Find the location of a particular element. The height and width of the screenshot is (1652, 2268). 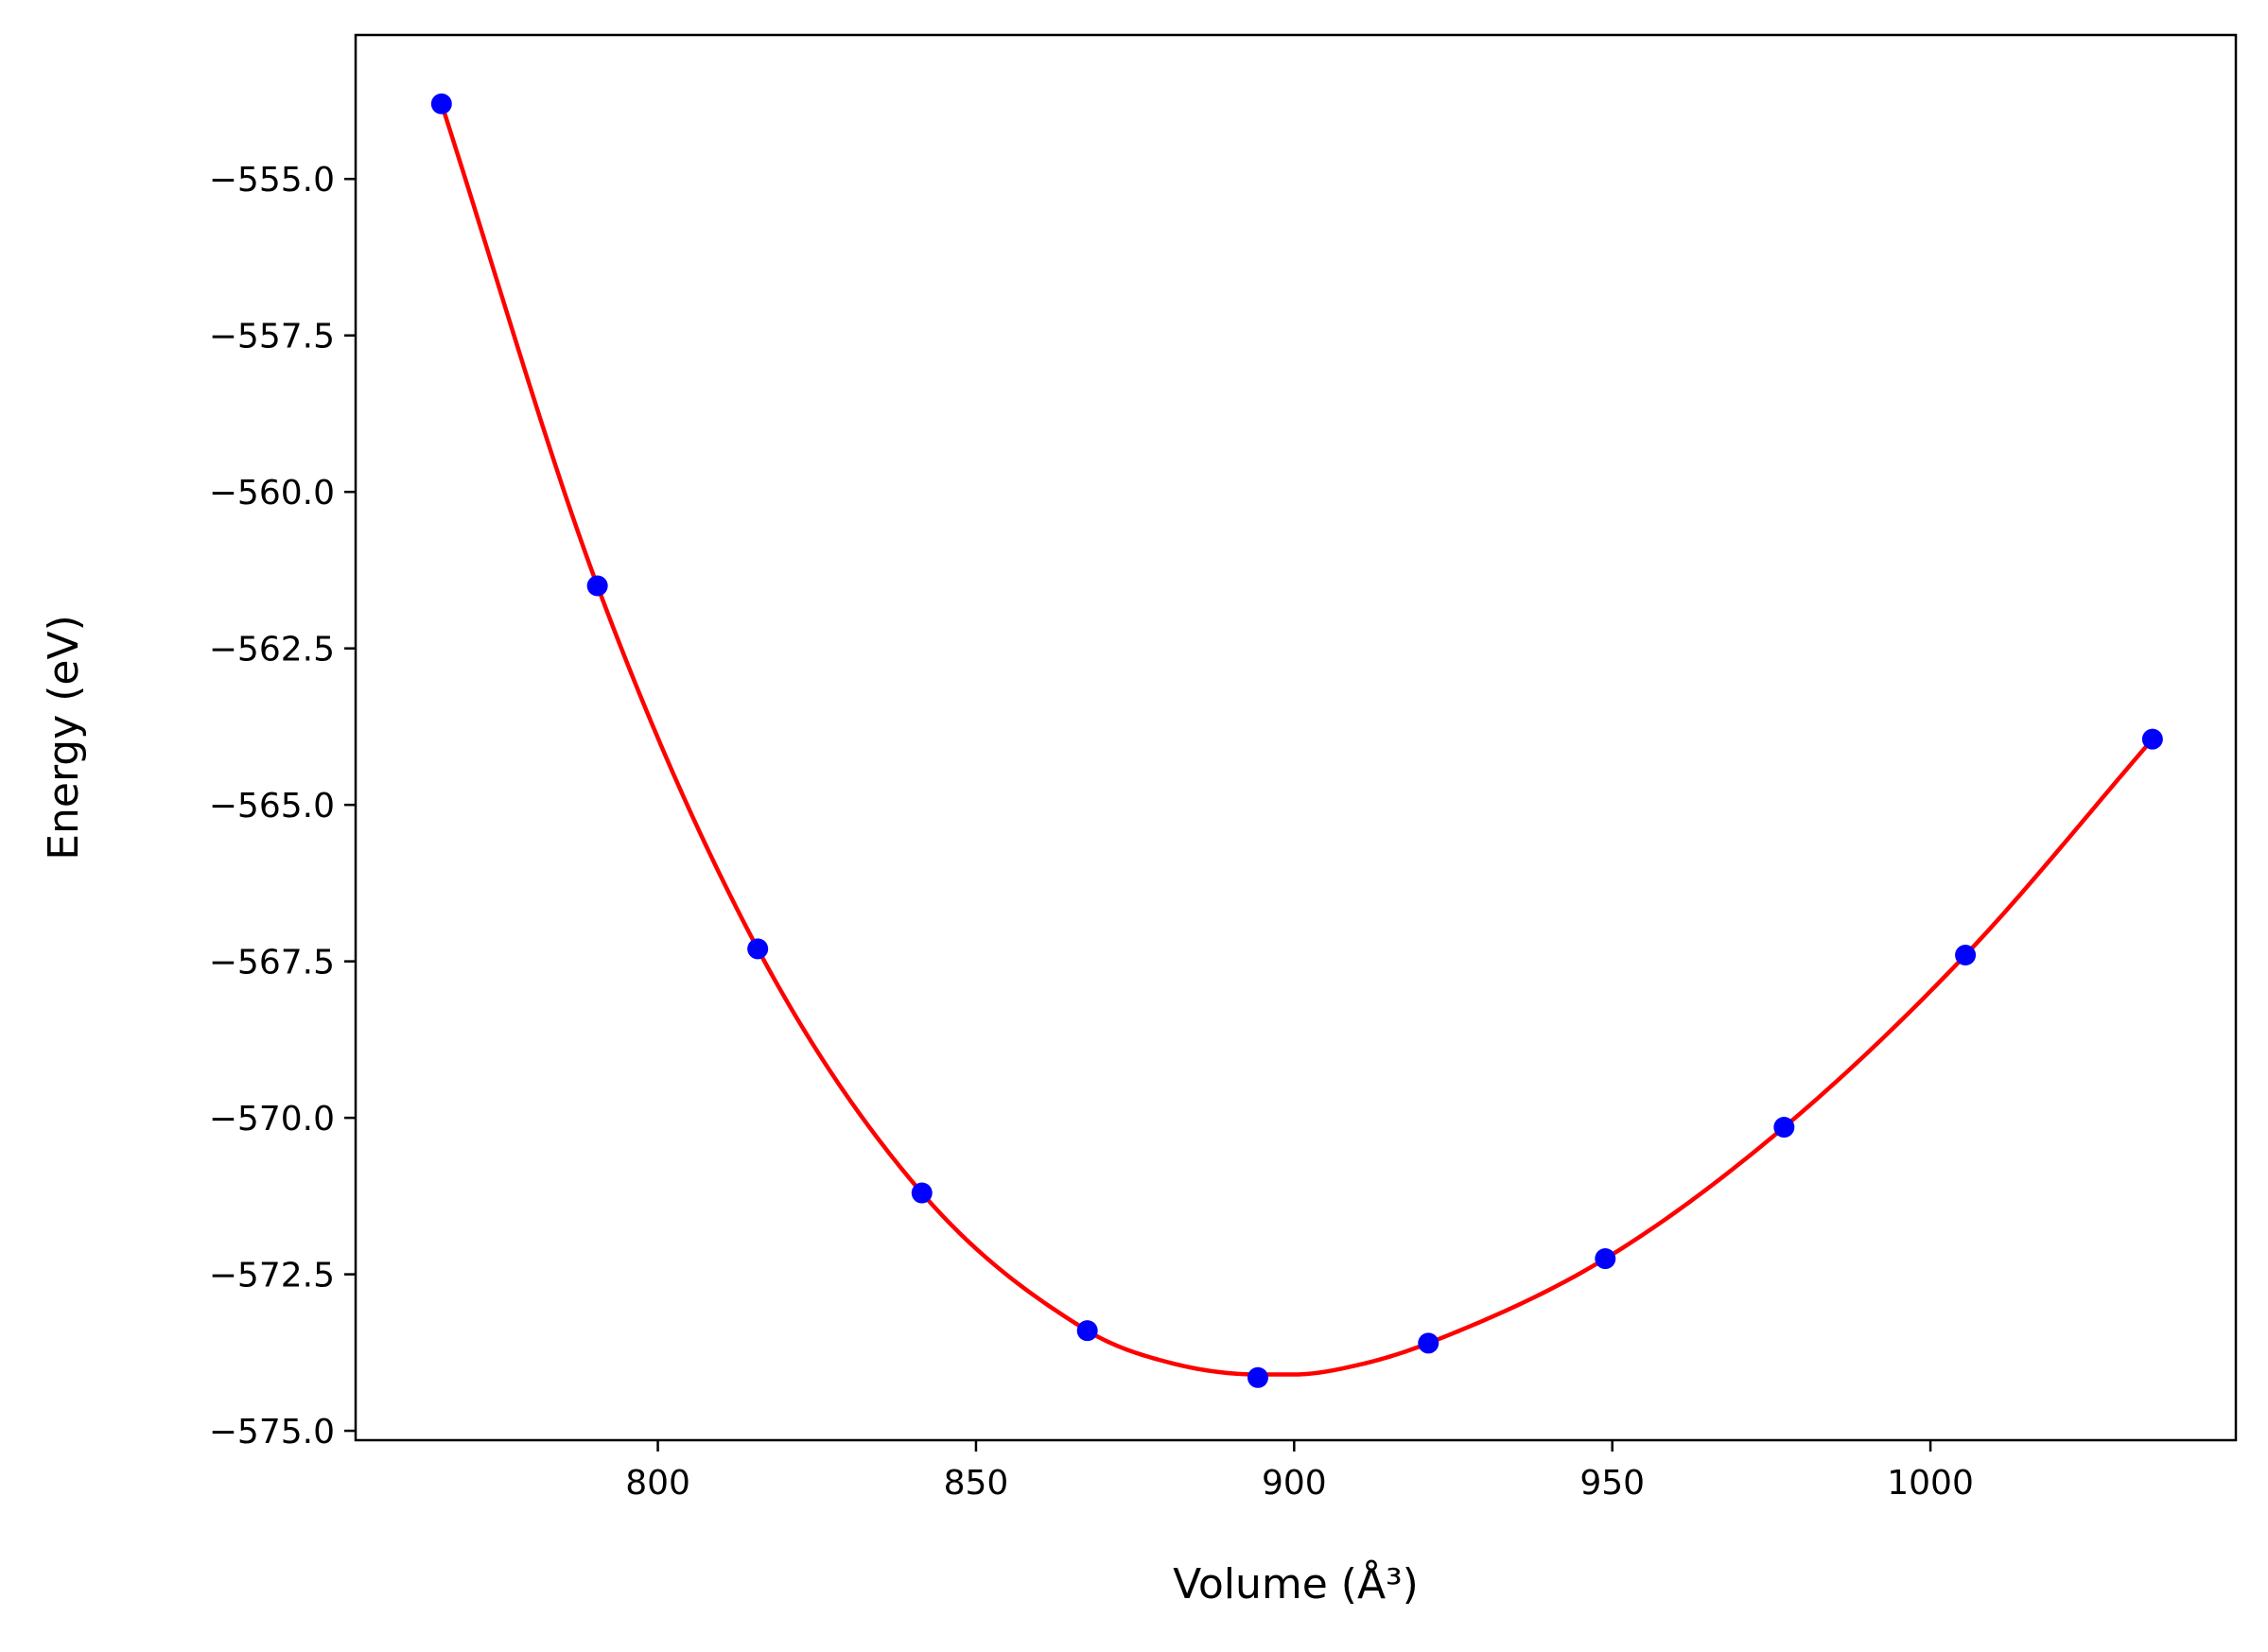

x-tick-label: 1000 is located at coordinates (1930, 1484).